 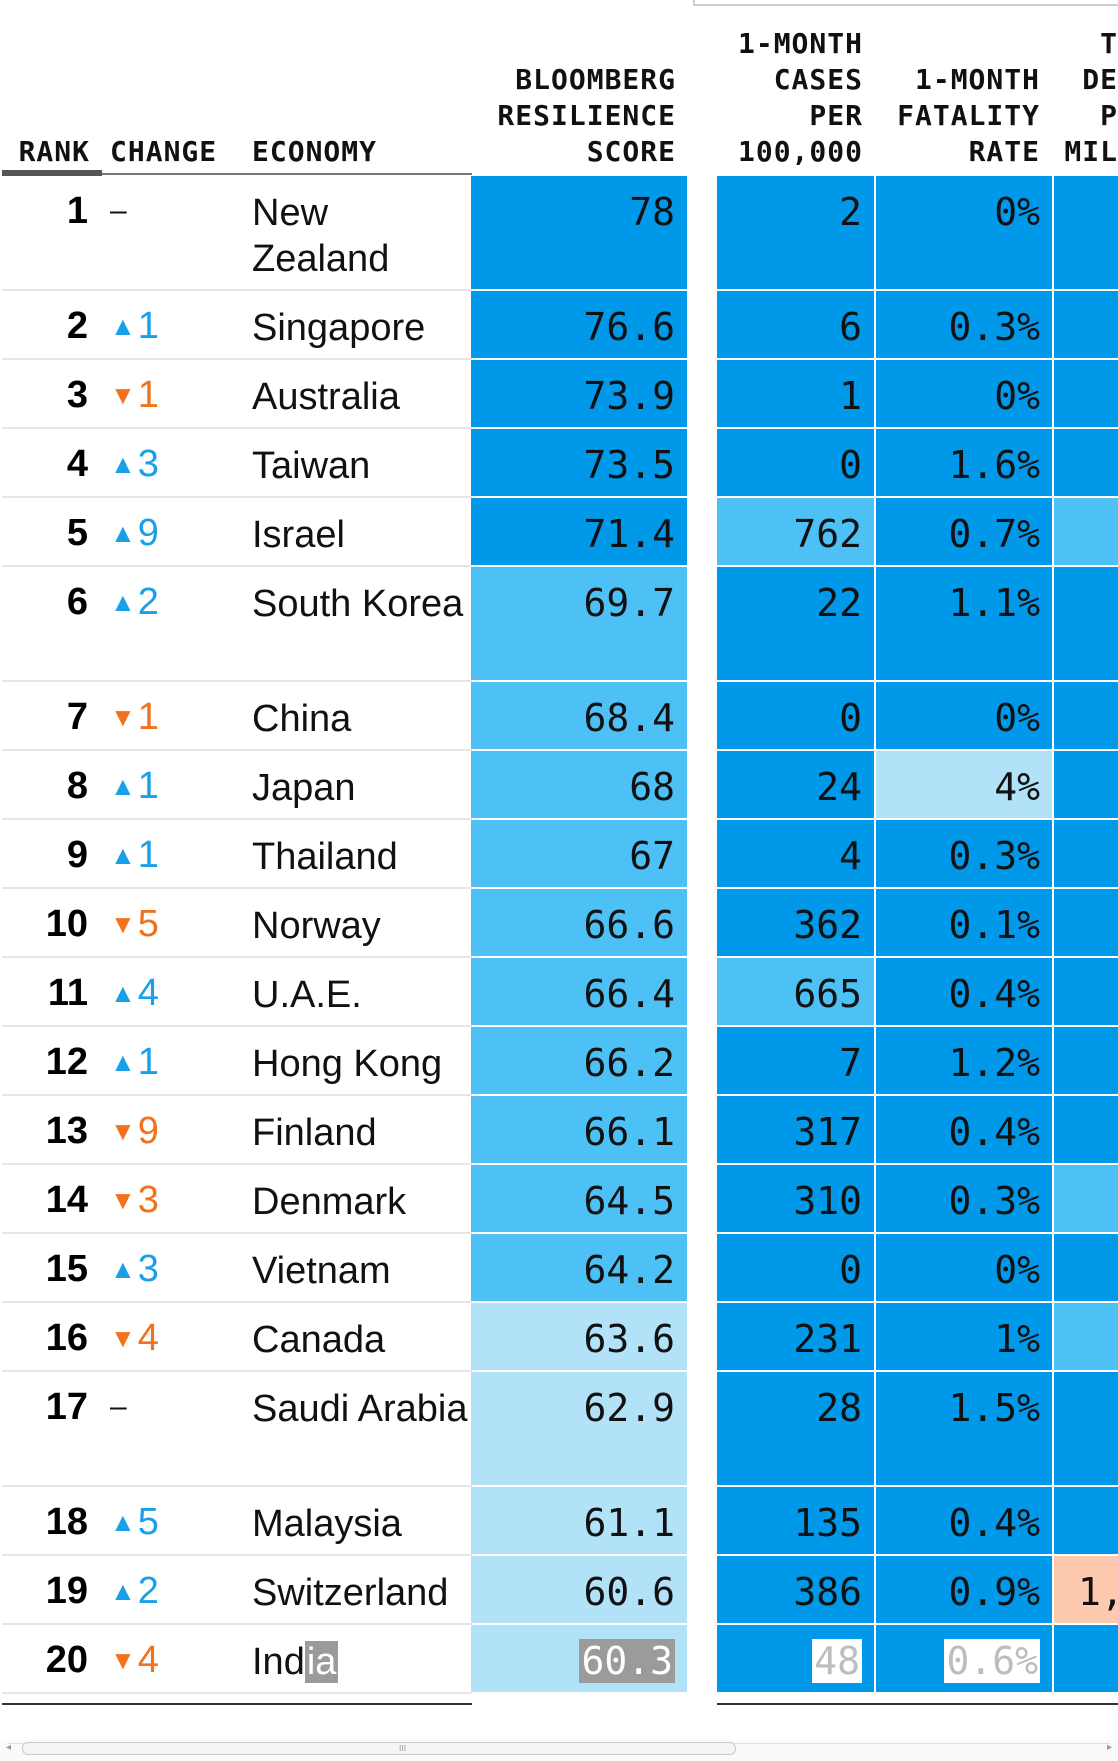 I want to click on fatality-cell: 0.4%, so click(x=964, y=1520).